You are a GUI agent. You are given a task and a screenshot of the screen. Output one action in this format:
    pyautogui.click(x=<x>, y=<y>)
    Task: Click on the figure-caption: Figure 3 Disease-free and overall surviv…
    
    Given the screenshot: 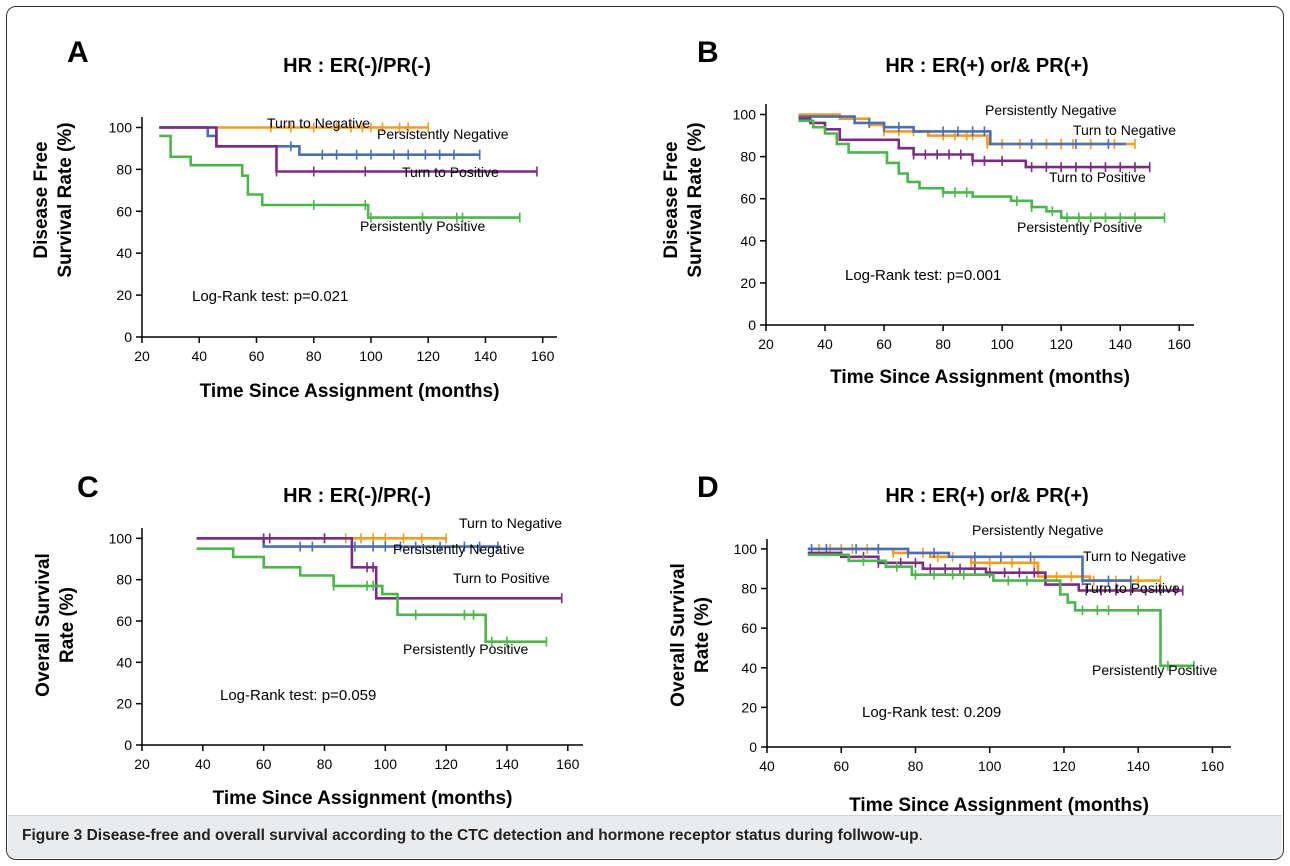 What is the action you would take?
    pyautogui.click(x=472, y=836)
    